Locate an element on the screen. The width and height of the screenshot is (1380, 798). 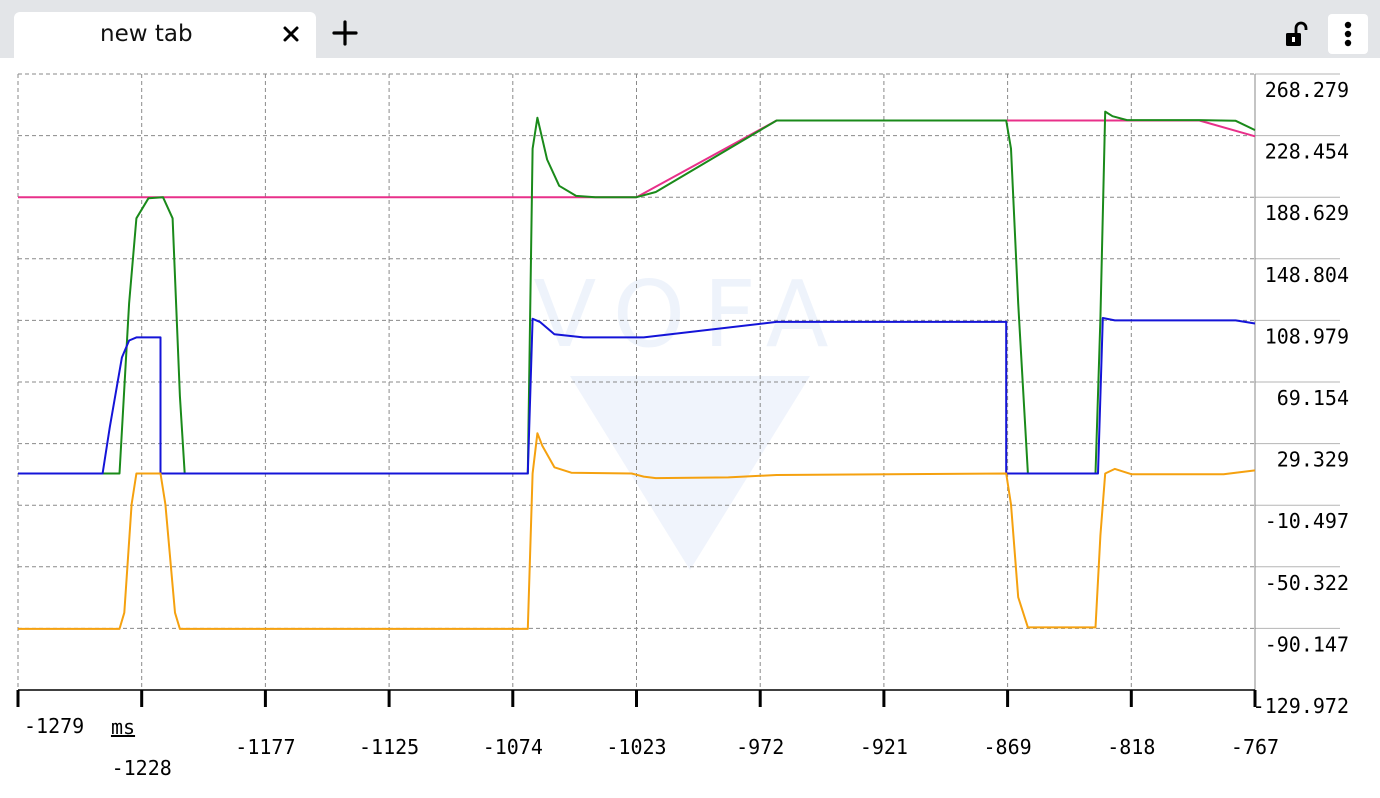
x-tick-label: -972 is located at coordinates (760, 747).